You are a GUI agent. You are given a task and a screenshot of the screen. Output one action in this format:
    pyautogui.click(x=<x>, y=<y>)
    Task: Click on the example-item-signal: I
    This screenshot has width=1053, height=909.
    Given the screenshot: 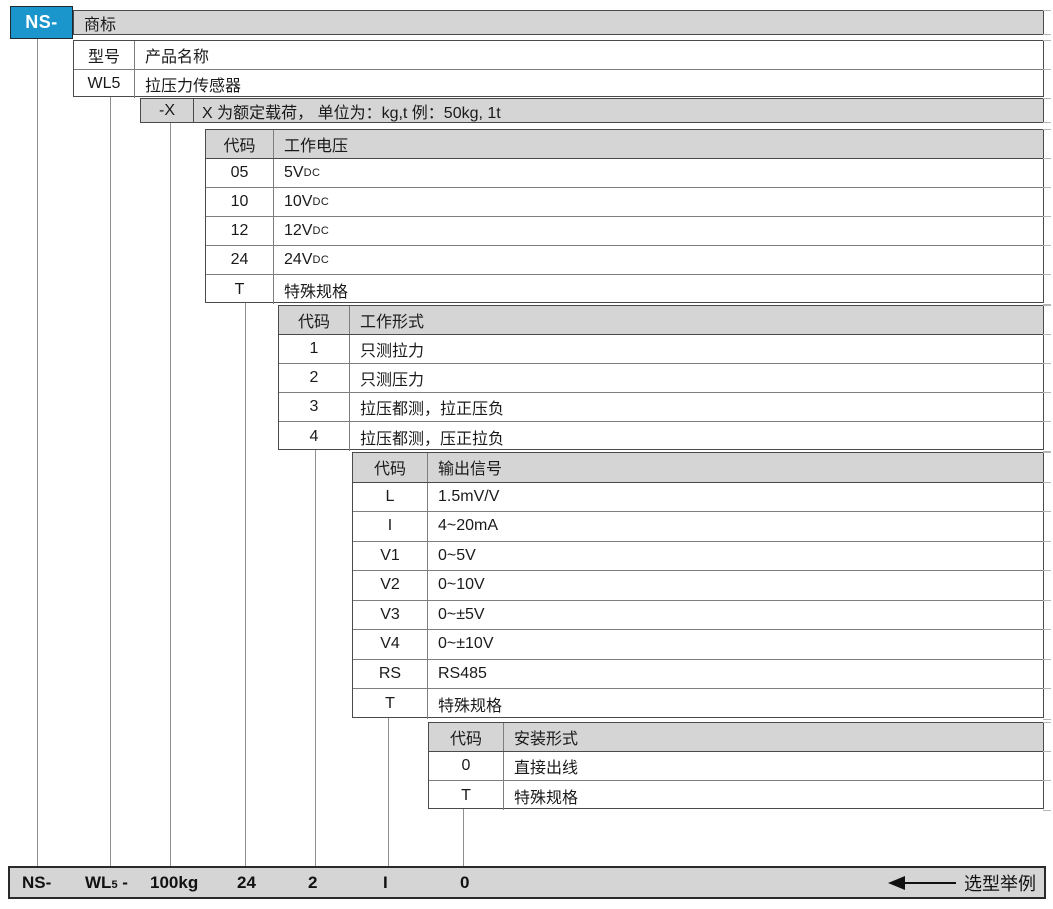 What is the action you would take?
    pyautogui.click(x=385, y=882)
    